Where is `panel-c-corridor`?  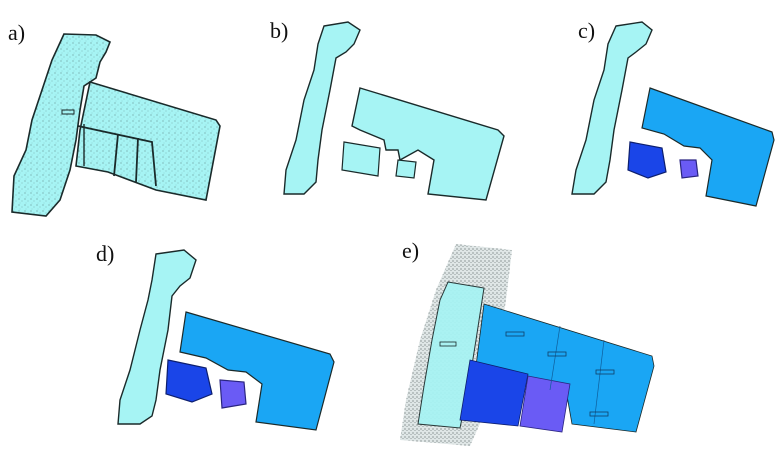 panel-c-corridor is located at coordinates (612, 108).